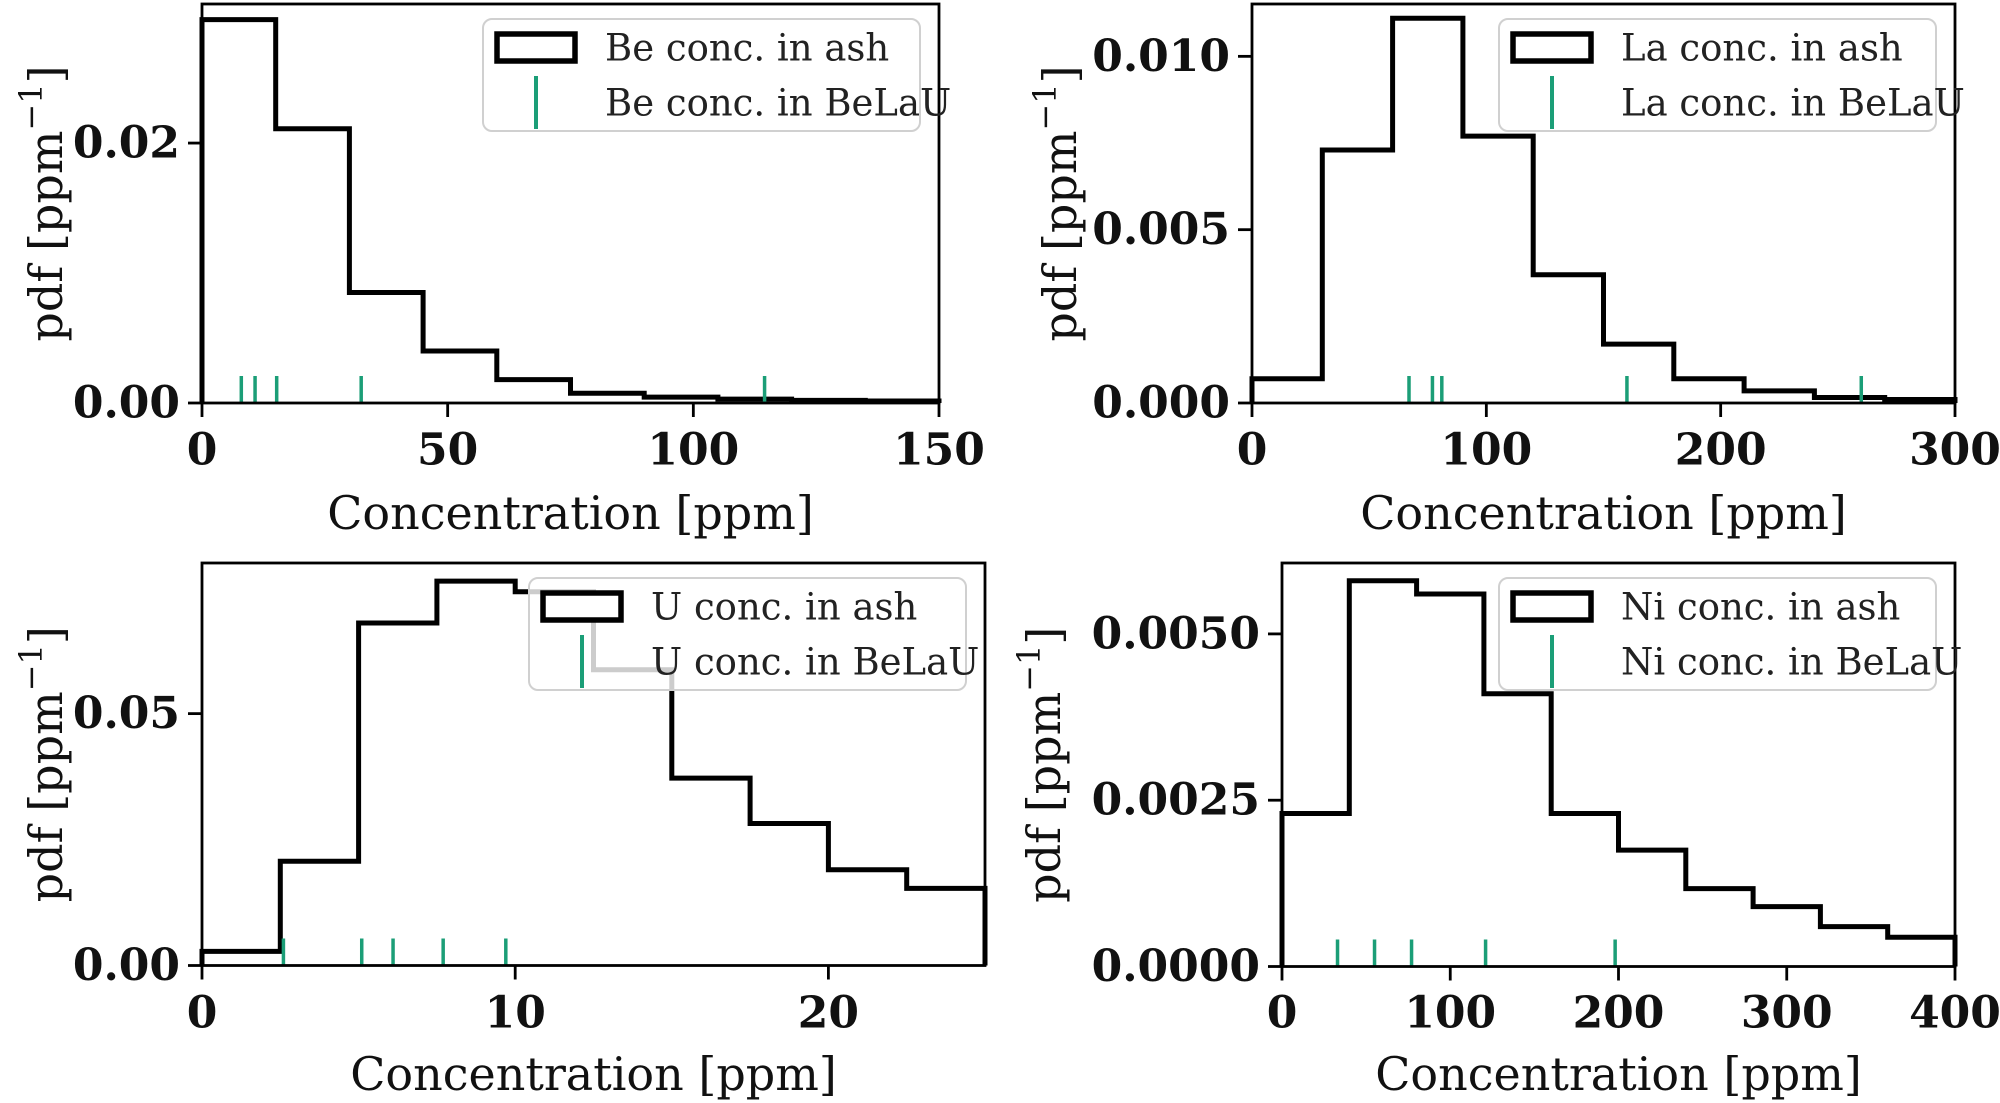 The image size is (2000, 1103). Describe the element at coordinates (1762, 48) in the screenshot. I see `legend-label-ash: La conc. in ash` at that location.